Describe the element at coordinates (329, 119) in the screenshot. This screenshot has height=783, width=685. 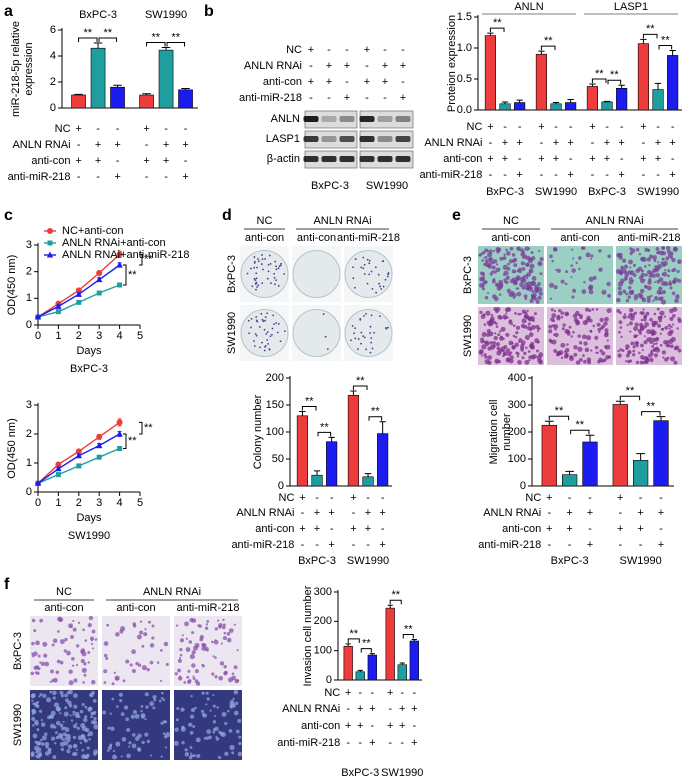
I see `blot-band` at that location.